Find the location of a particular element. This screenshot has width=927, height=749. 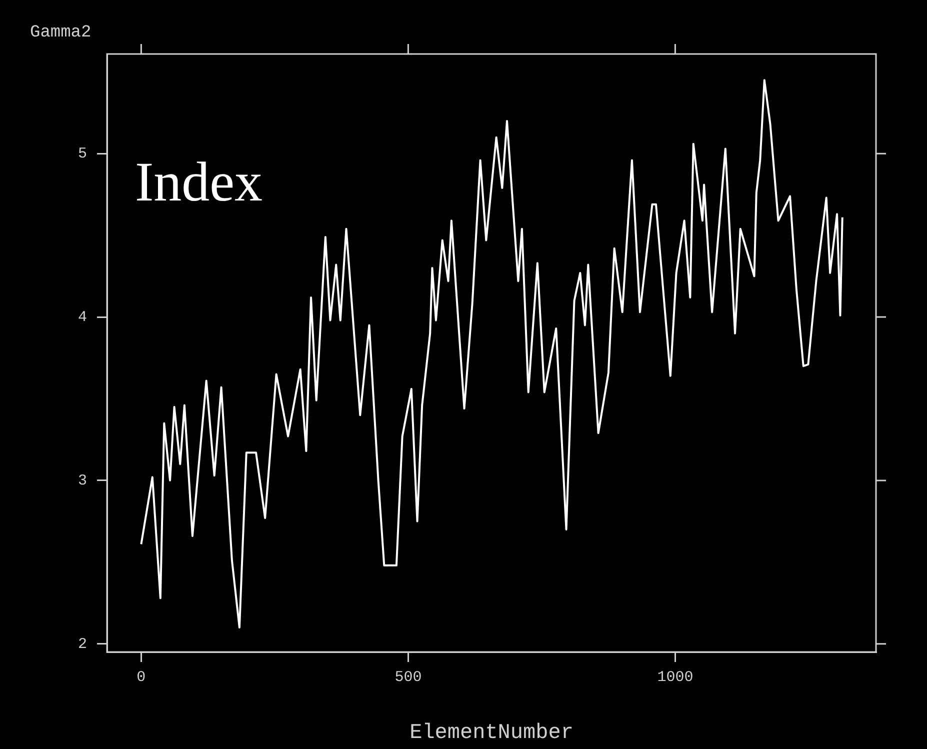

x-tick-label: 0 is located at coordinates (141, 677).